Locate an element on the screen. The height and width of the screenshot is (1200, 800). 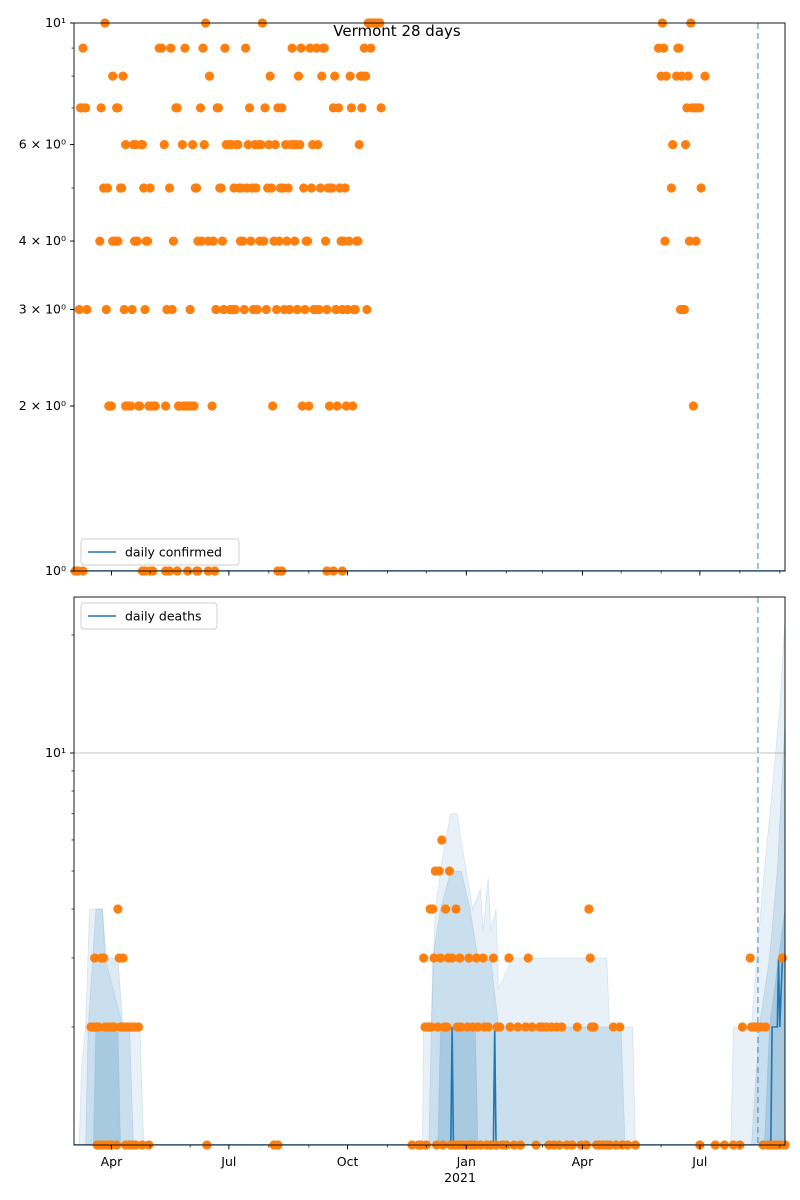
series-line is located at coordinates (429, 1051).